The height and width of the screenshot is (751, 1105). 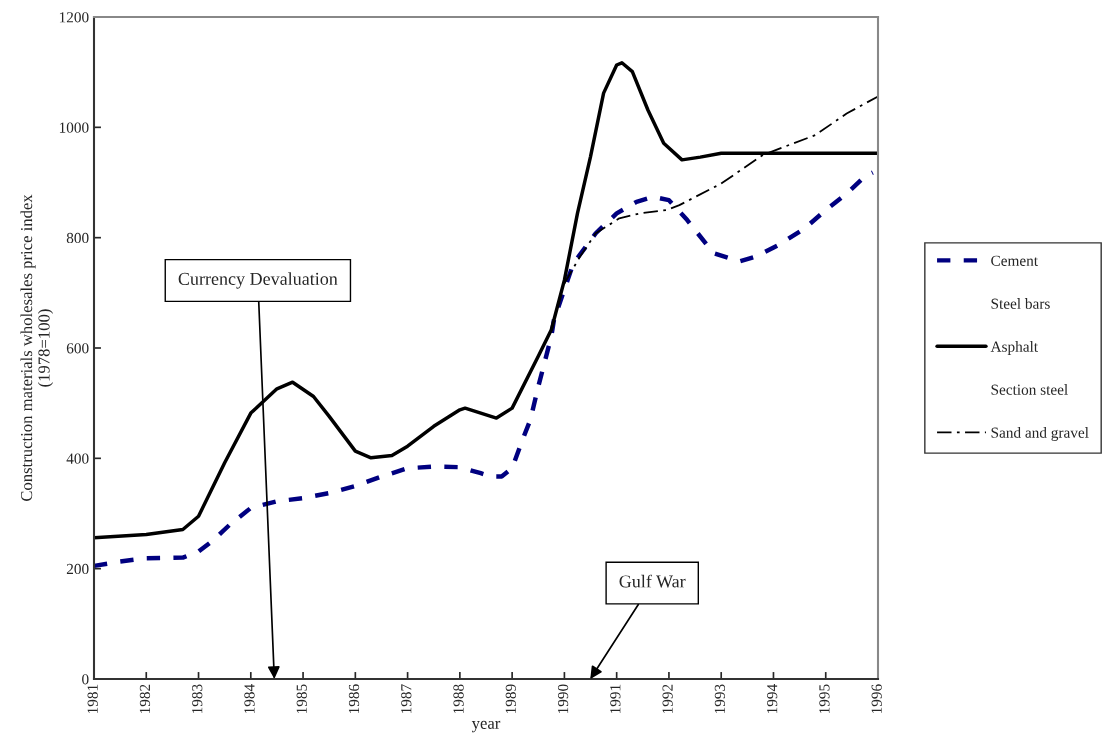 What do you see at coordinates (37, 347) in the screenshot?
I see `y-axis-title: Construction materials wholesales price index (1978=100)` at bounding box center [37, 347].